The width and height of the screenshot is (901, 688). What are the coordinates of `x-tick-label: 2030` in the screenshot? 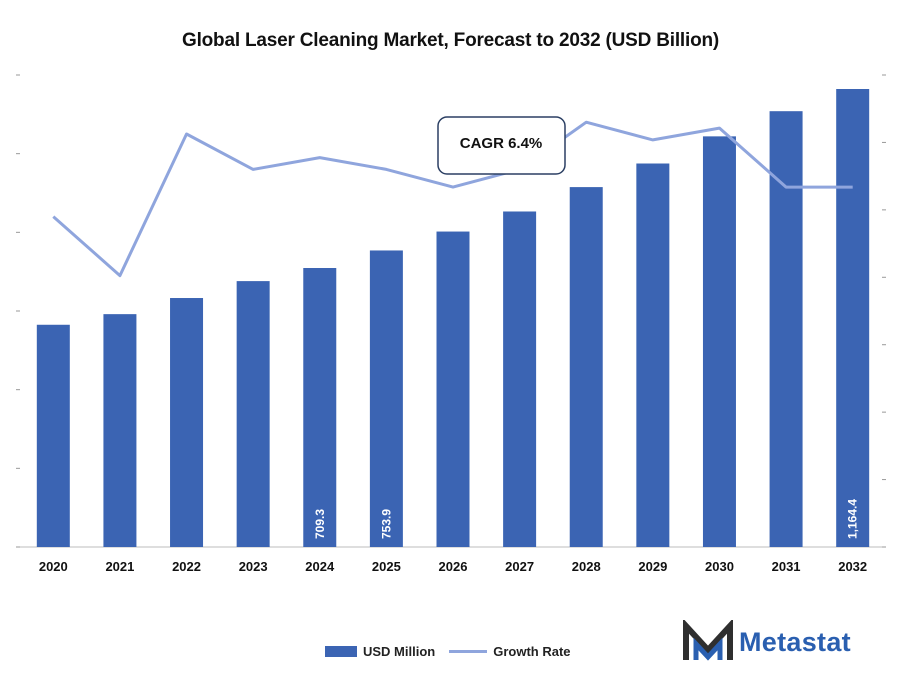 It's located at (719, 566).